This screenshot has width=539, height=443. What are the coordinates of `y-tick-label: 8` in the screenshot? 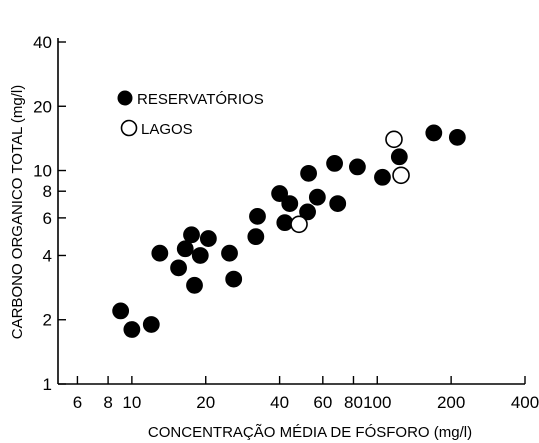 It's located at (47, 191).